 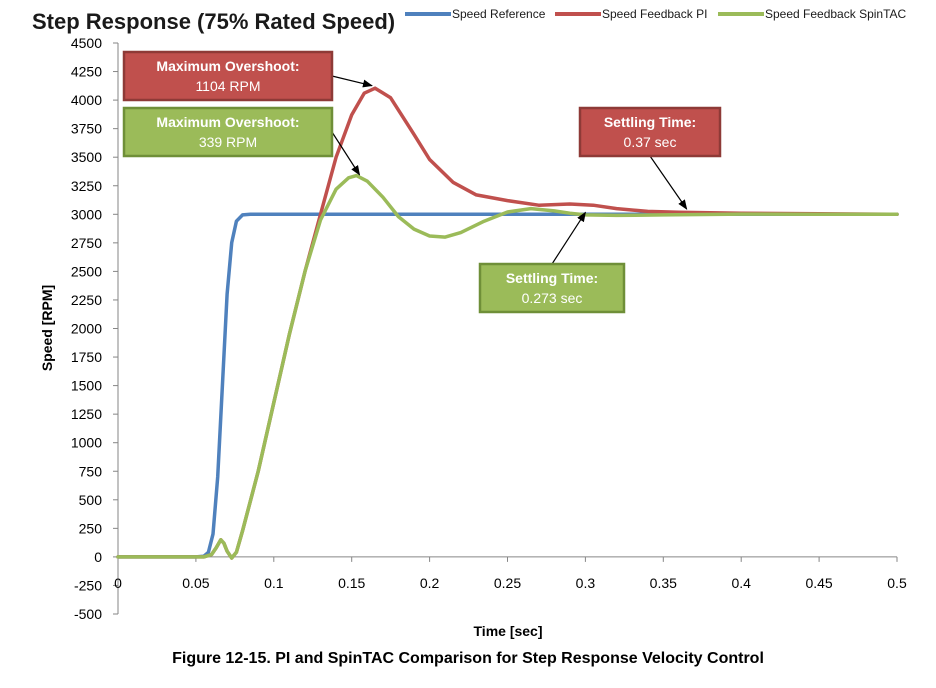 I want to click on y-tick-label: 2750, so click(x=86, y=243).